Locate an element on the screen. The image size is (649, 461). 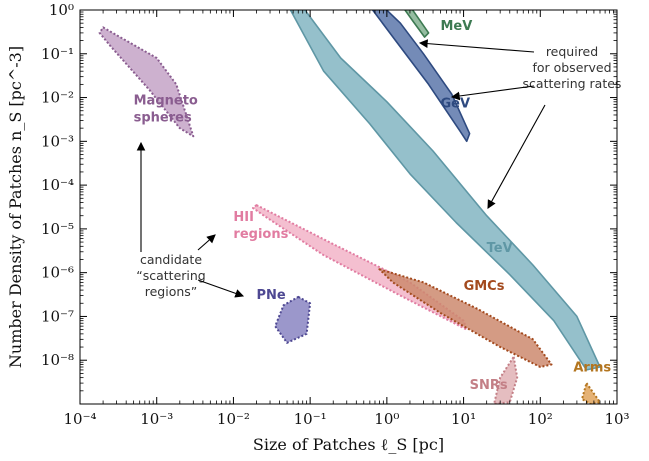
y-tick-label: 10⁻⁵ is located at coordinates (57, 229).